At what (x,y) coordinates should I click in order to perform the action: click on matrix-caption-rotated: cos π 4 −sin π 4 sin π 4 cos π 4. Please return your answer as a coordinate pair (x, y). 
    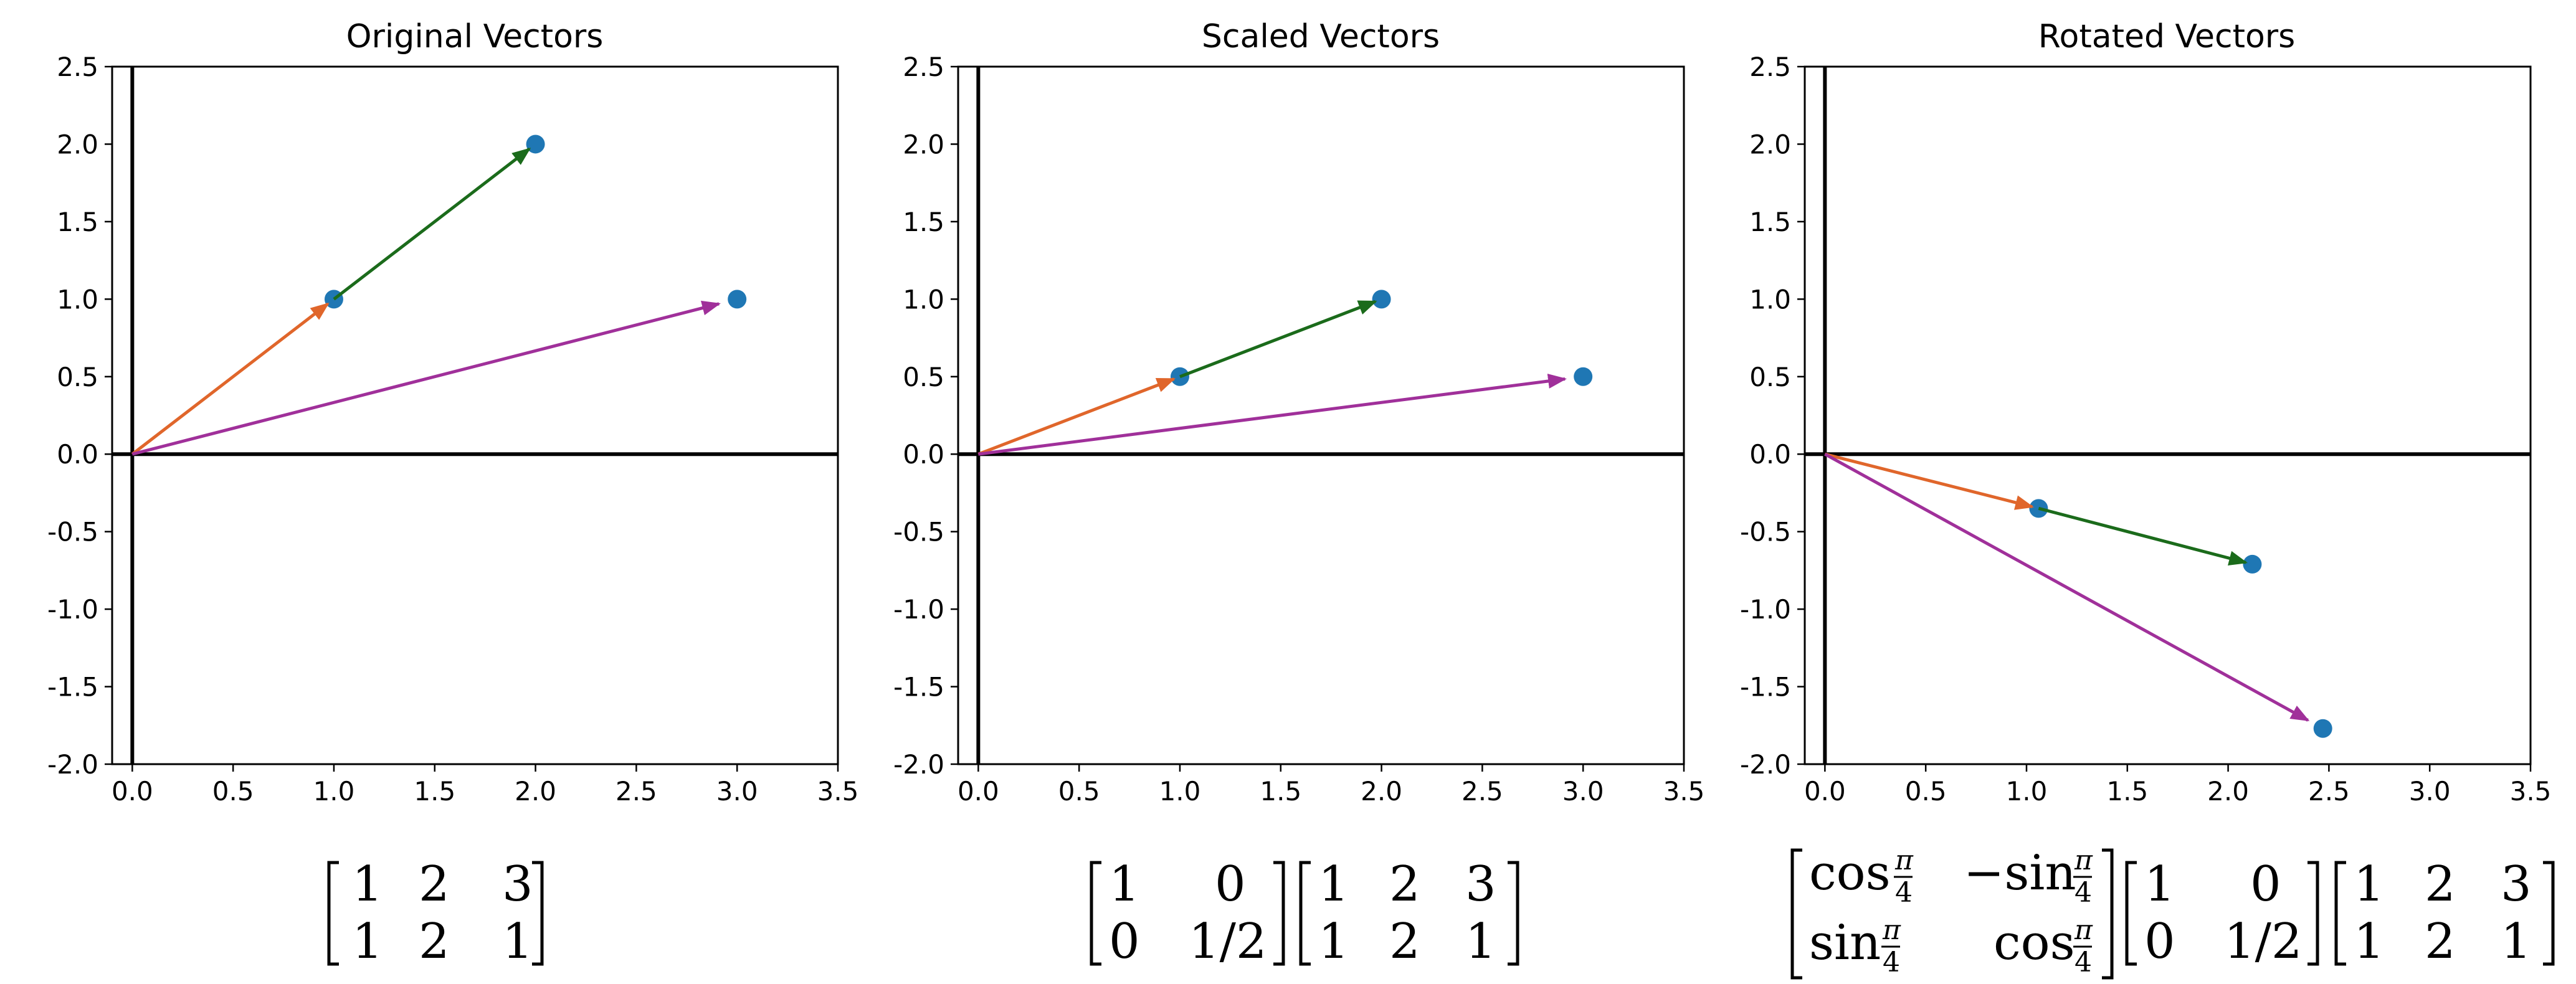
    Looking at the image, I should click on (2172, 912).